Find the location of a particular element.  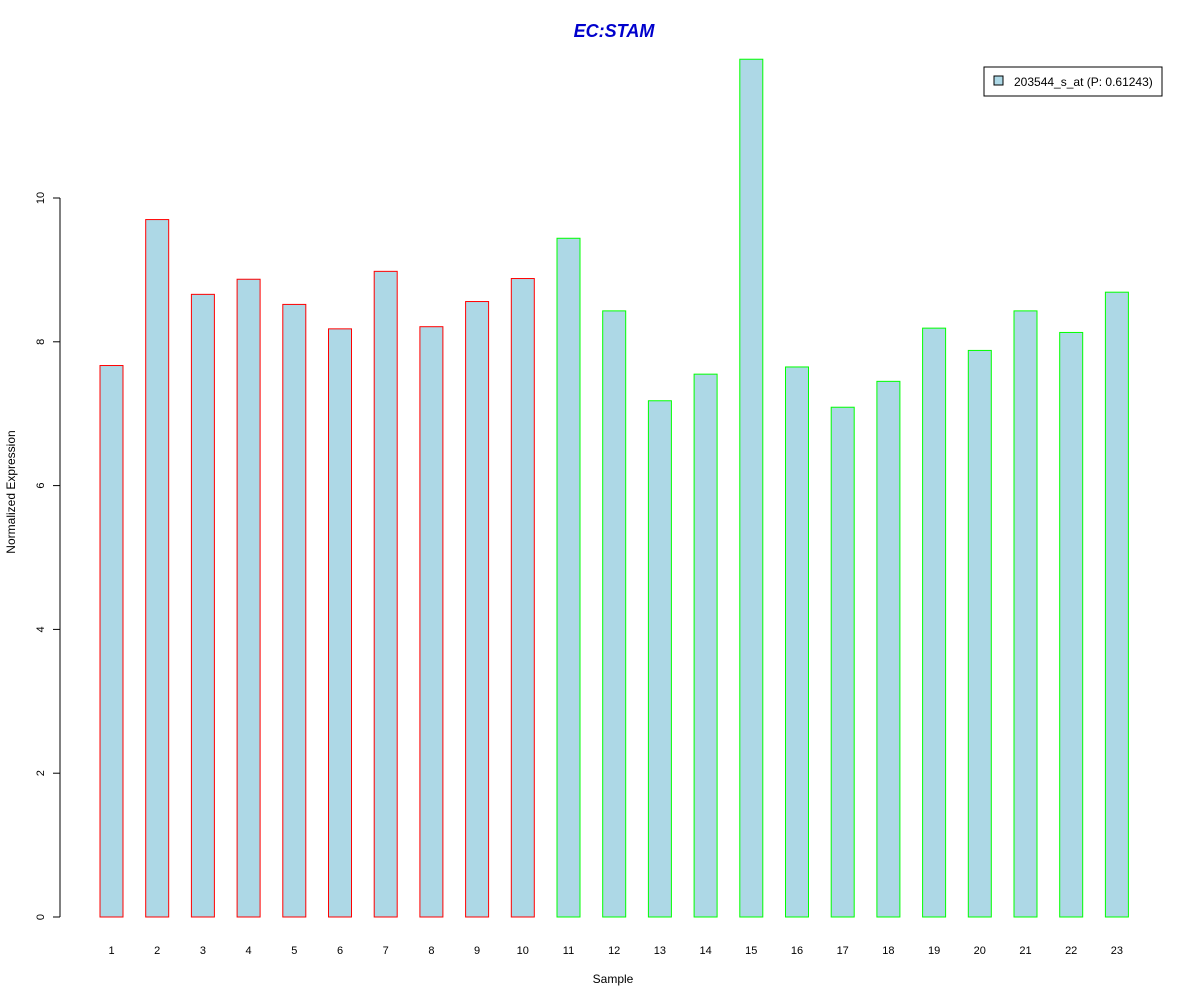

x-tick-label: 8 is located at coordinates (431, 951).